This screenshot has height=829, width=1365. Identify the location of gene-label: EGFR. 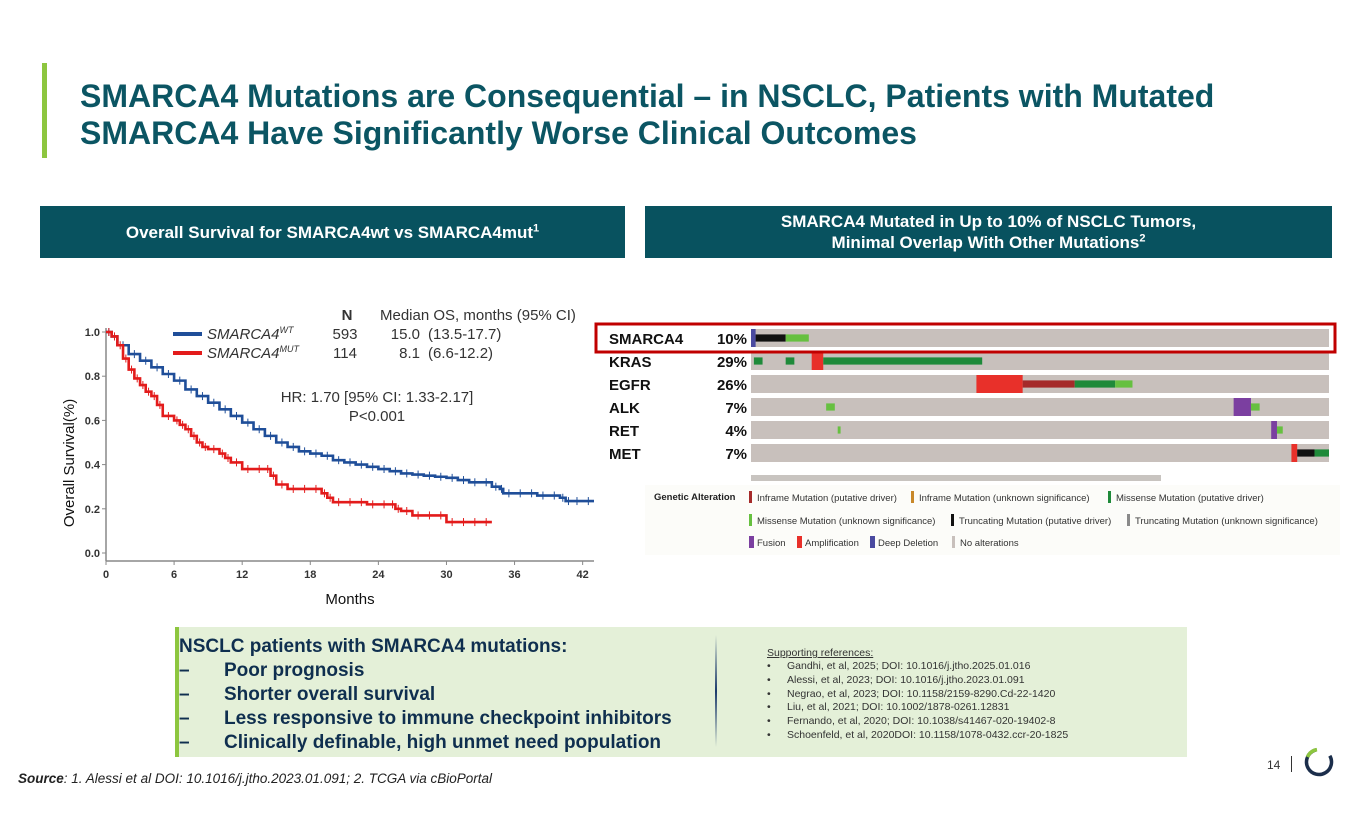
(630, 385).